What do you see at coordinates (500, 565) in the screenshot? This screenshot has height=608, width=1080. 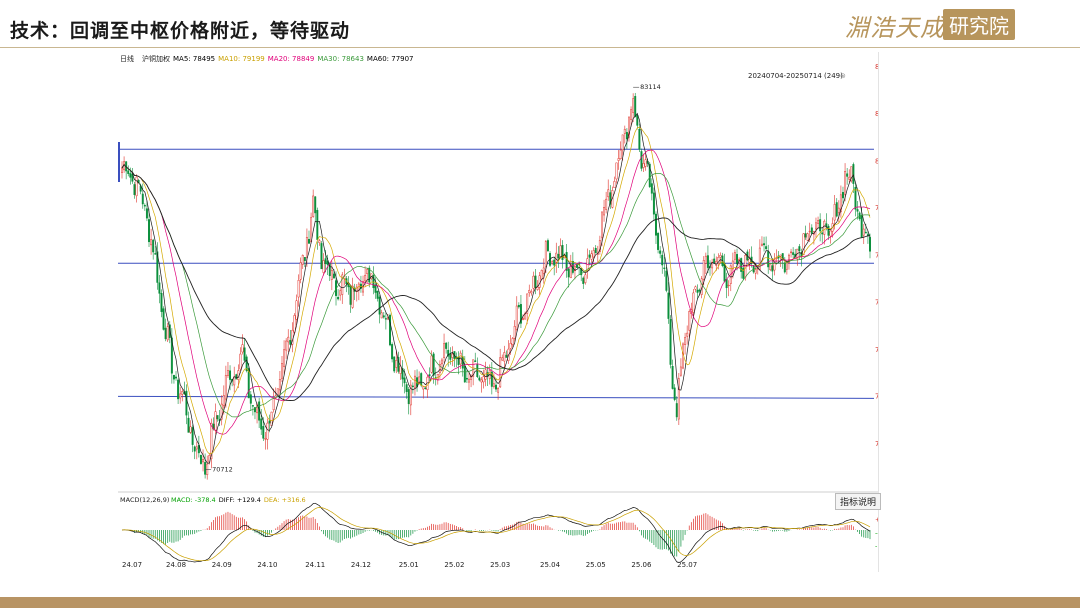 I see `time-tick-label: 25.03` at bounding box center [500, 565].